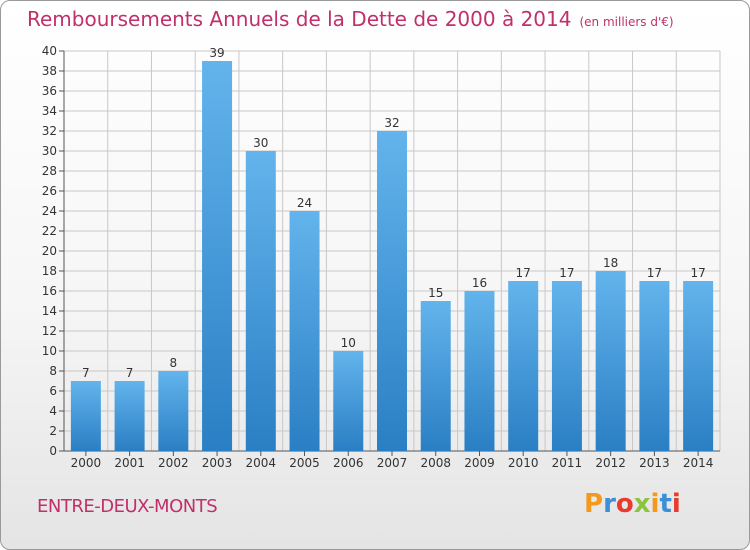 This screenshot has width=750, height=550. Describe the element at coordinates (49, 351) in the screenshot. I see `y-tick-label: 10` at that location.